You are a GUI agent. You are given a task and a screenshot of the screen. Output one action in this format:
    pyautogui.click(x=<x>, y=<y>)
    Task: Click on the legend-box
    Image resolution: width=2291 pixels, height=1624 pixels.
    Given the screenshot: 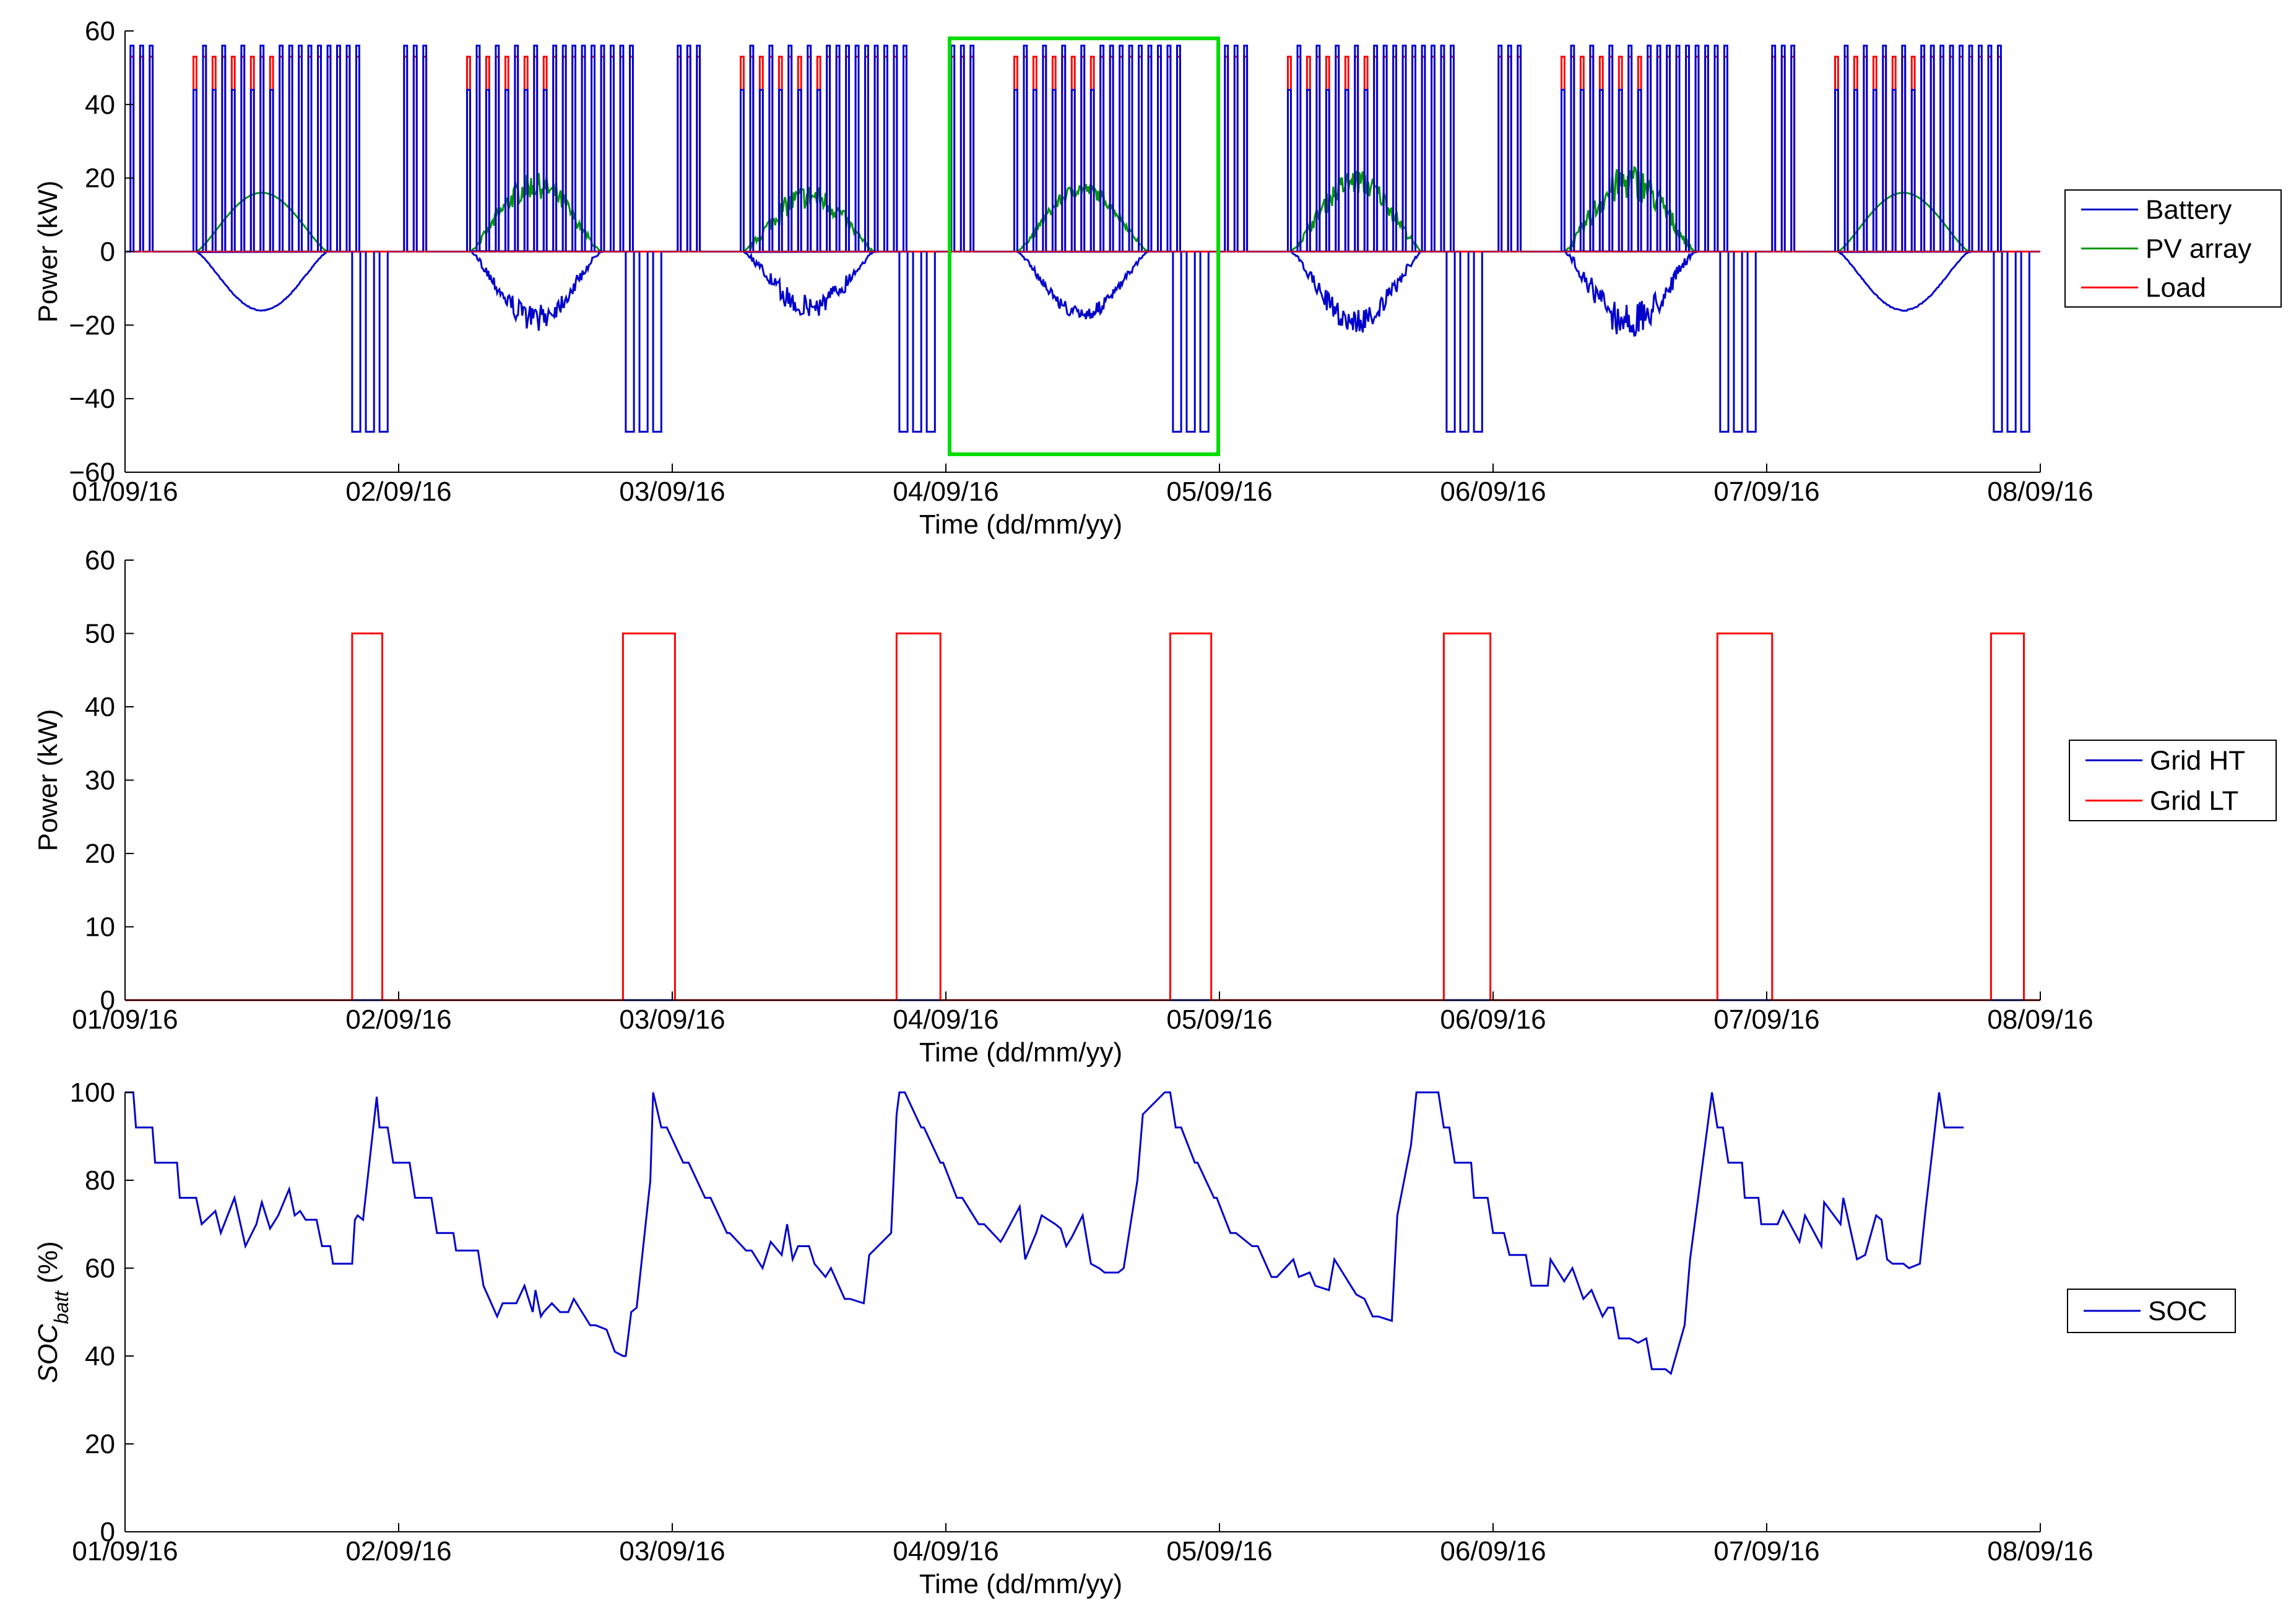 What is the action you would take?
    pyautogui.click(x=2173, y=780)
    